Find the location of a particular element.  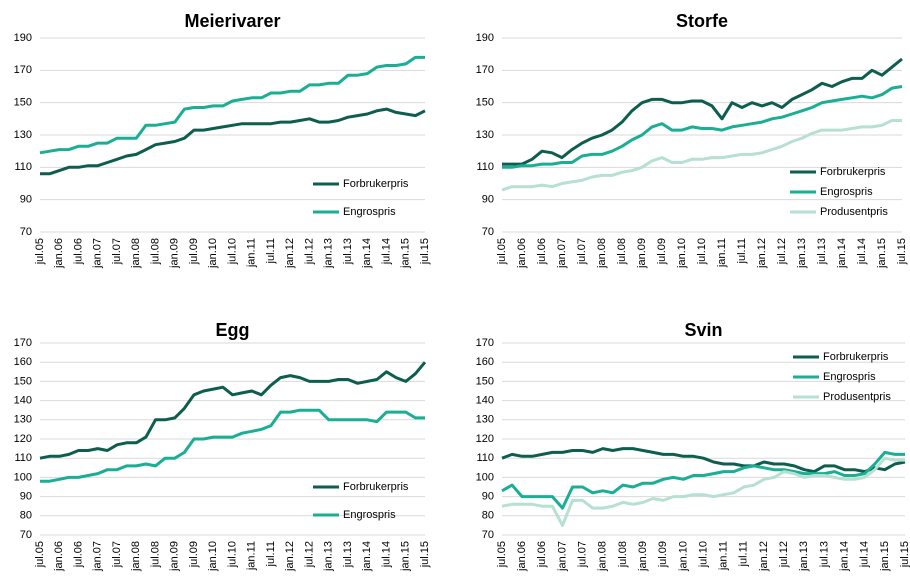

legend-label: Produsentpris is located at coordinates (857, 397).